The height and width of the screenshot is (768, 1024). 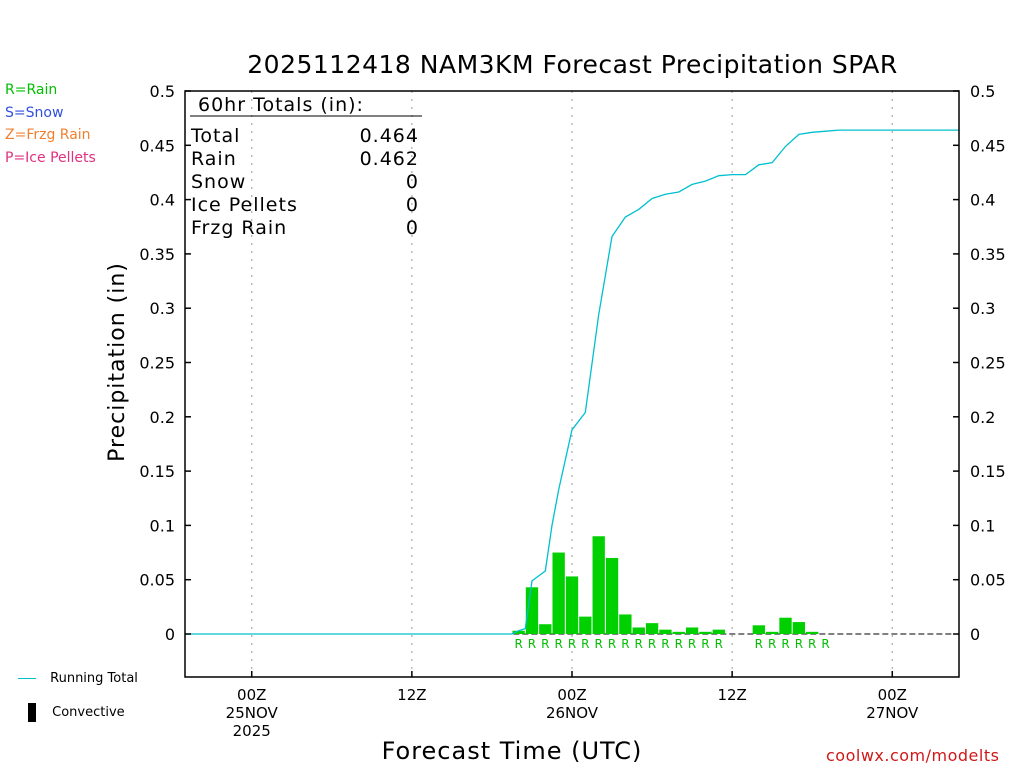 I want to click on x-tick-label: 12Z, so click(x=411, y=695).